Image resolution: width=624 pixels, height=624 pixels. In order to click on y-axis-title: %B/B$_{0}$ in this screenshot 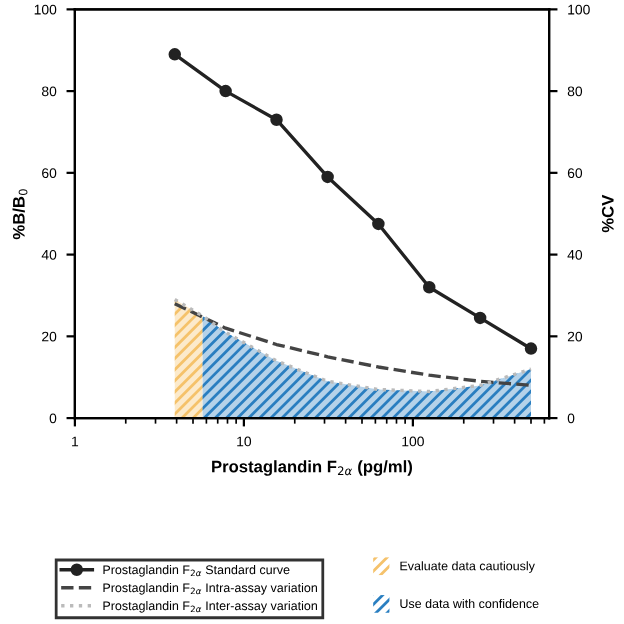, I will do `click(20, 214)`.